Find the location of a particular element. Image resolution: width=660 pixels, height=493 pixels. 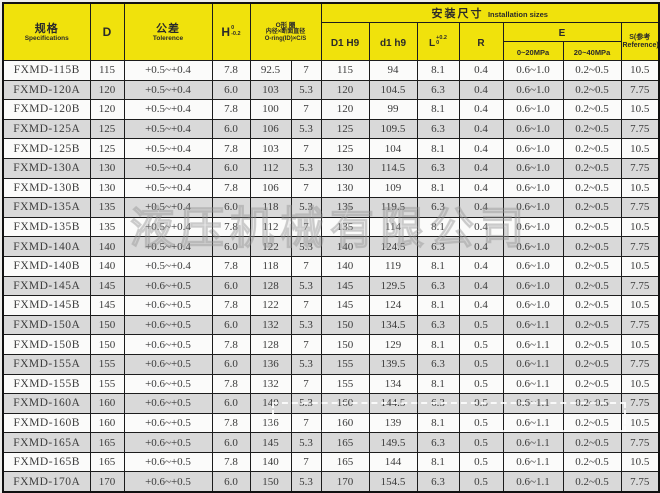

cell-d: 160 is located at coordinates (107, 403).